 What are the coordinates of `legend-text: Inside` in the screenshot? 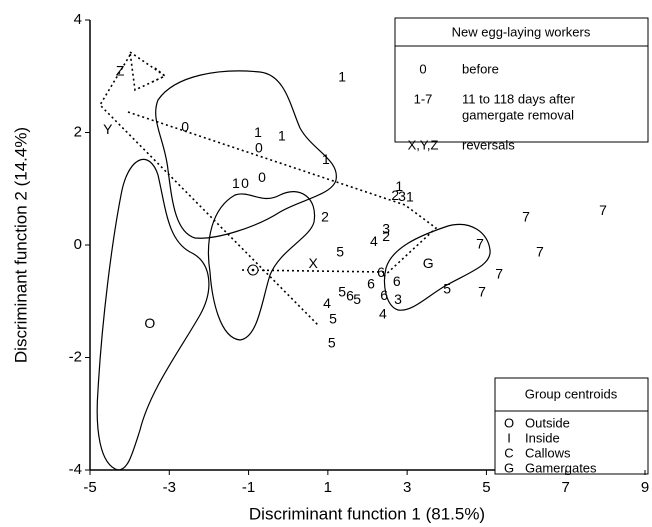 It's located at (542, 437).